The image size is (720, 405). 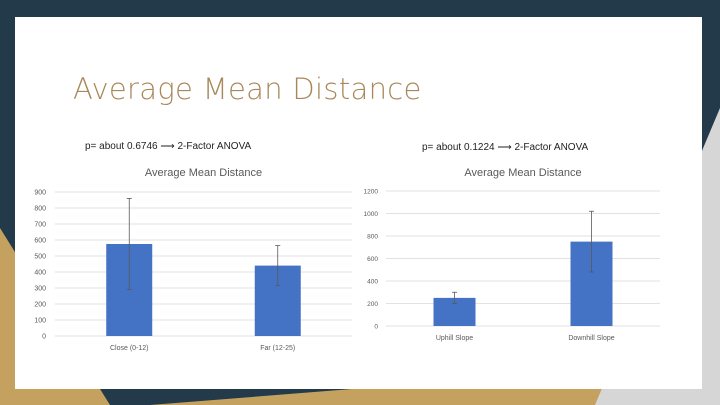 What do you see at coordinates (129, 348) in the screenshot?
I see `x-category-label: Close (0-12)` at bounding box center [129, 348].